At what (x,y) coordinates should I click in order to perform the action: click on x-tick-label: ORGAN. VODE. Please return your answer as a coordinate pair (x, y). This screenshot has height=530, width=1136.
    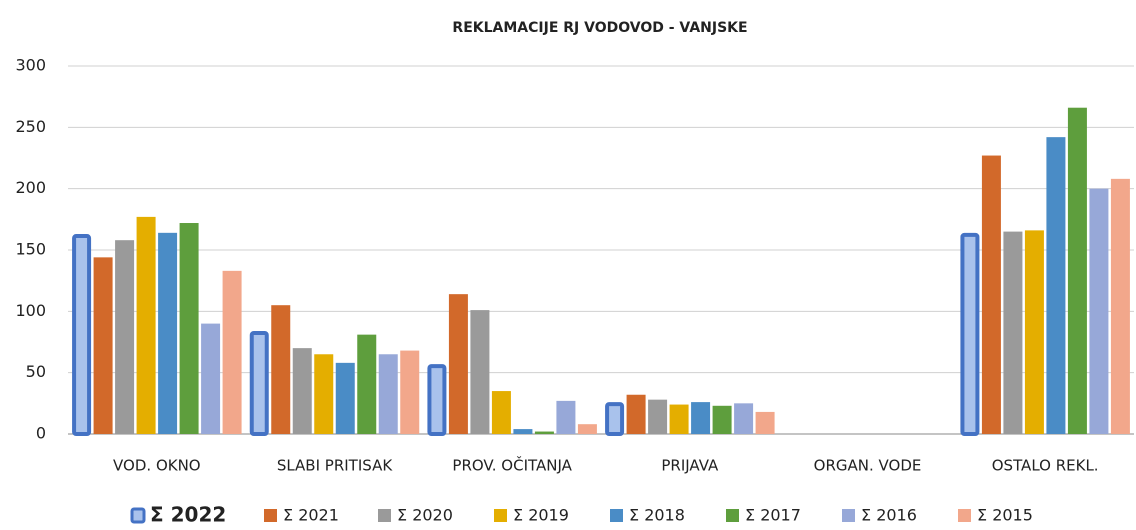
    Looking at the image, I should click on (868, 466).